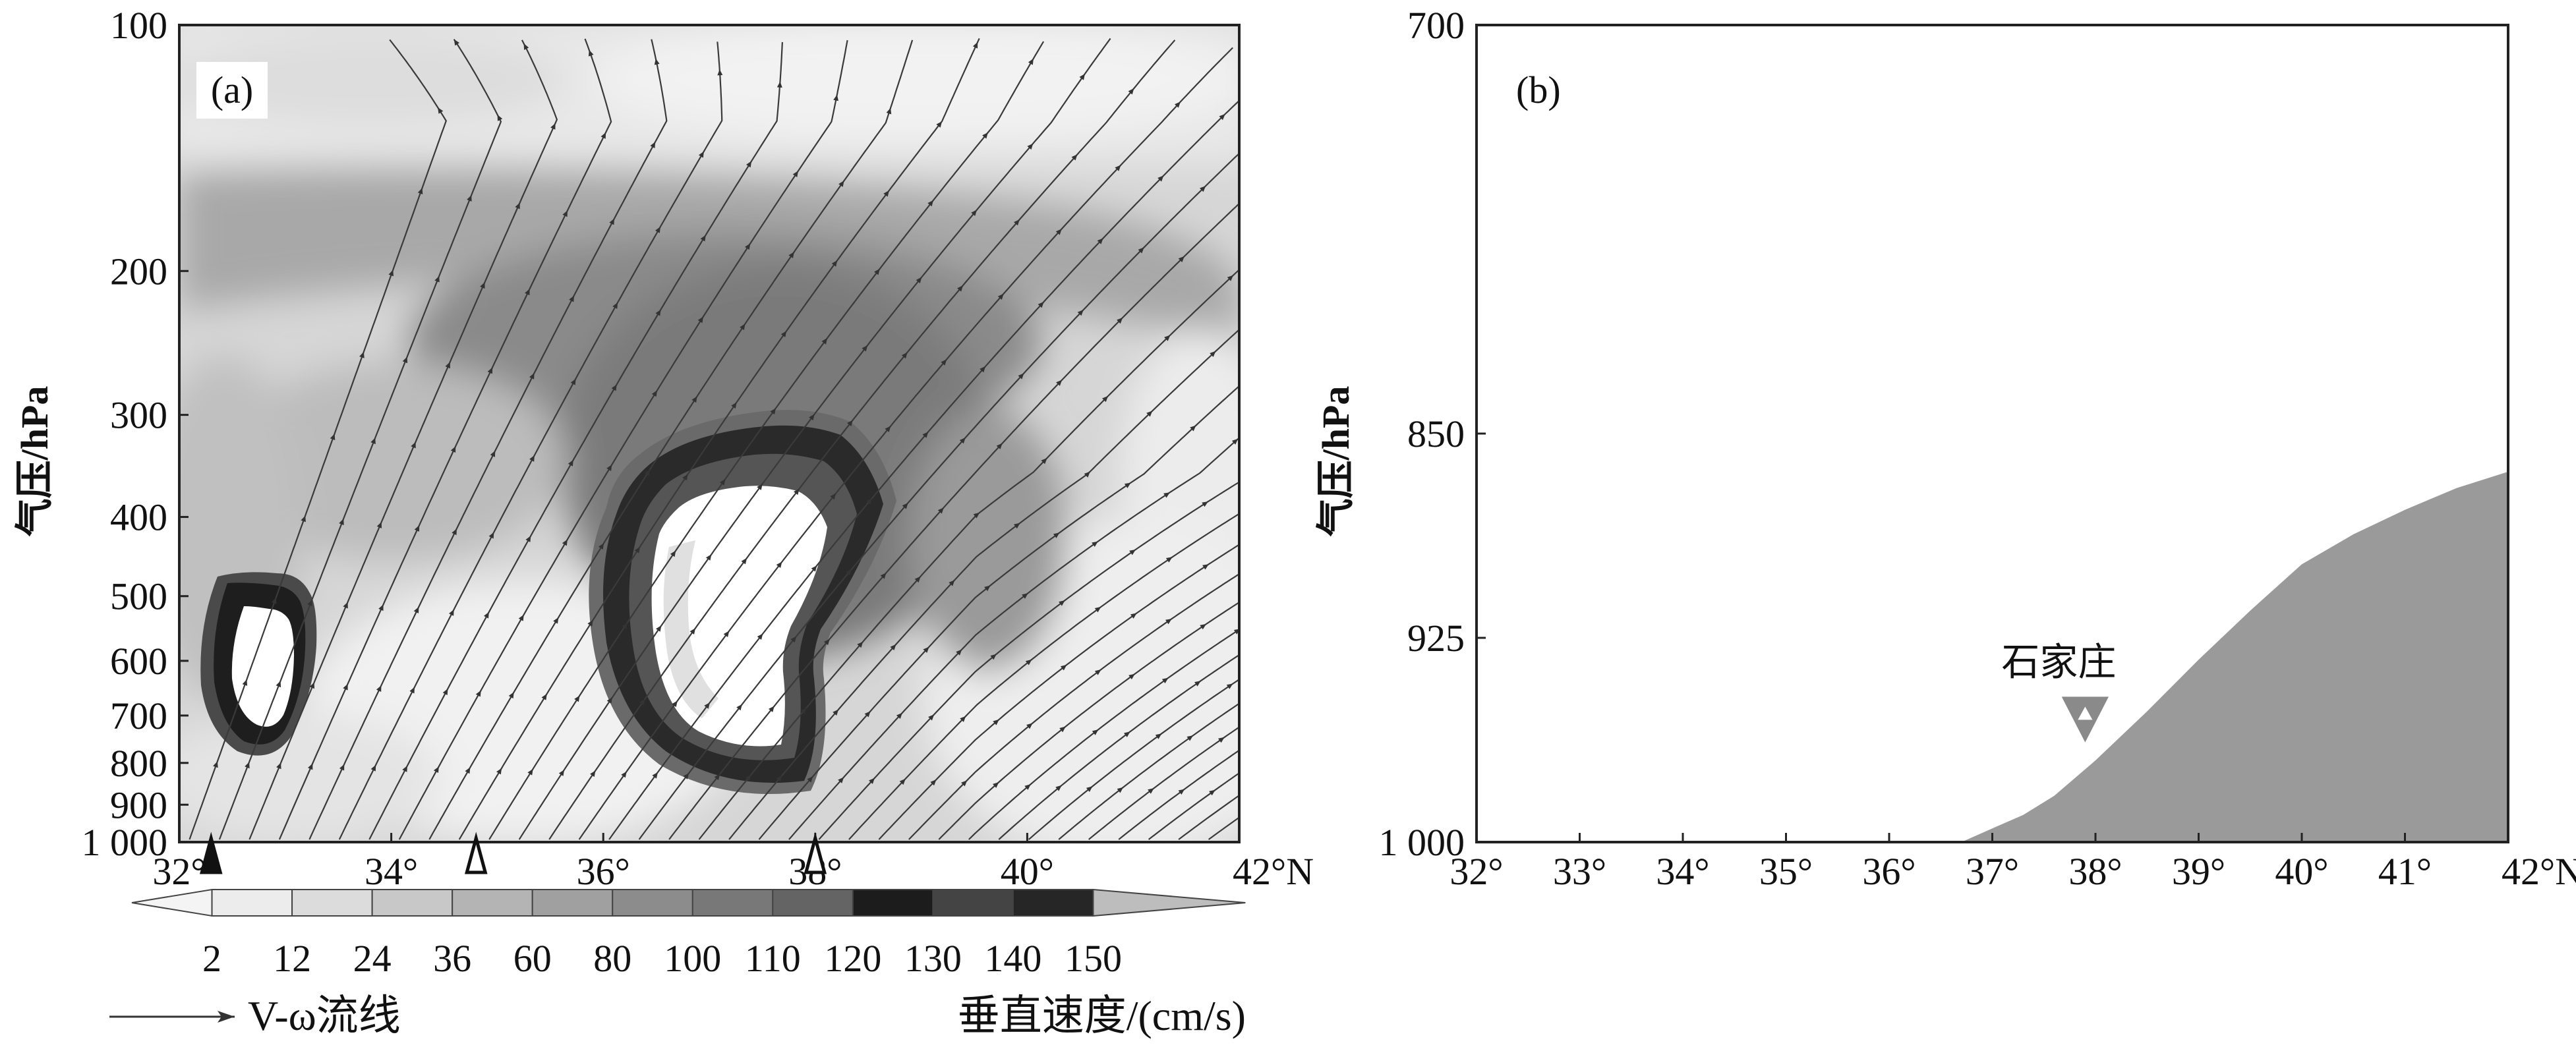 The image size is (2576, 1049). Describe the element at coordinates (2085, 713) in the screenshot. I see `station-inner-triangle-icon` at that location.